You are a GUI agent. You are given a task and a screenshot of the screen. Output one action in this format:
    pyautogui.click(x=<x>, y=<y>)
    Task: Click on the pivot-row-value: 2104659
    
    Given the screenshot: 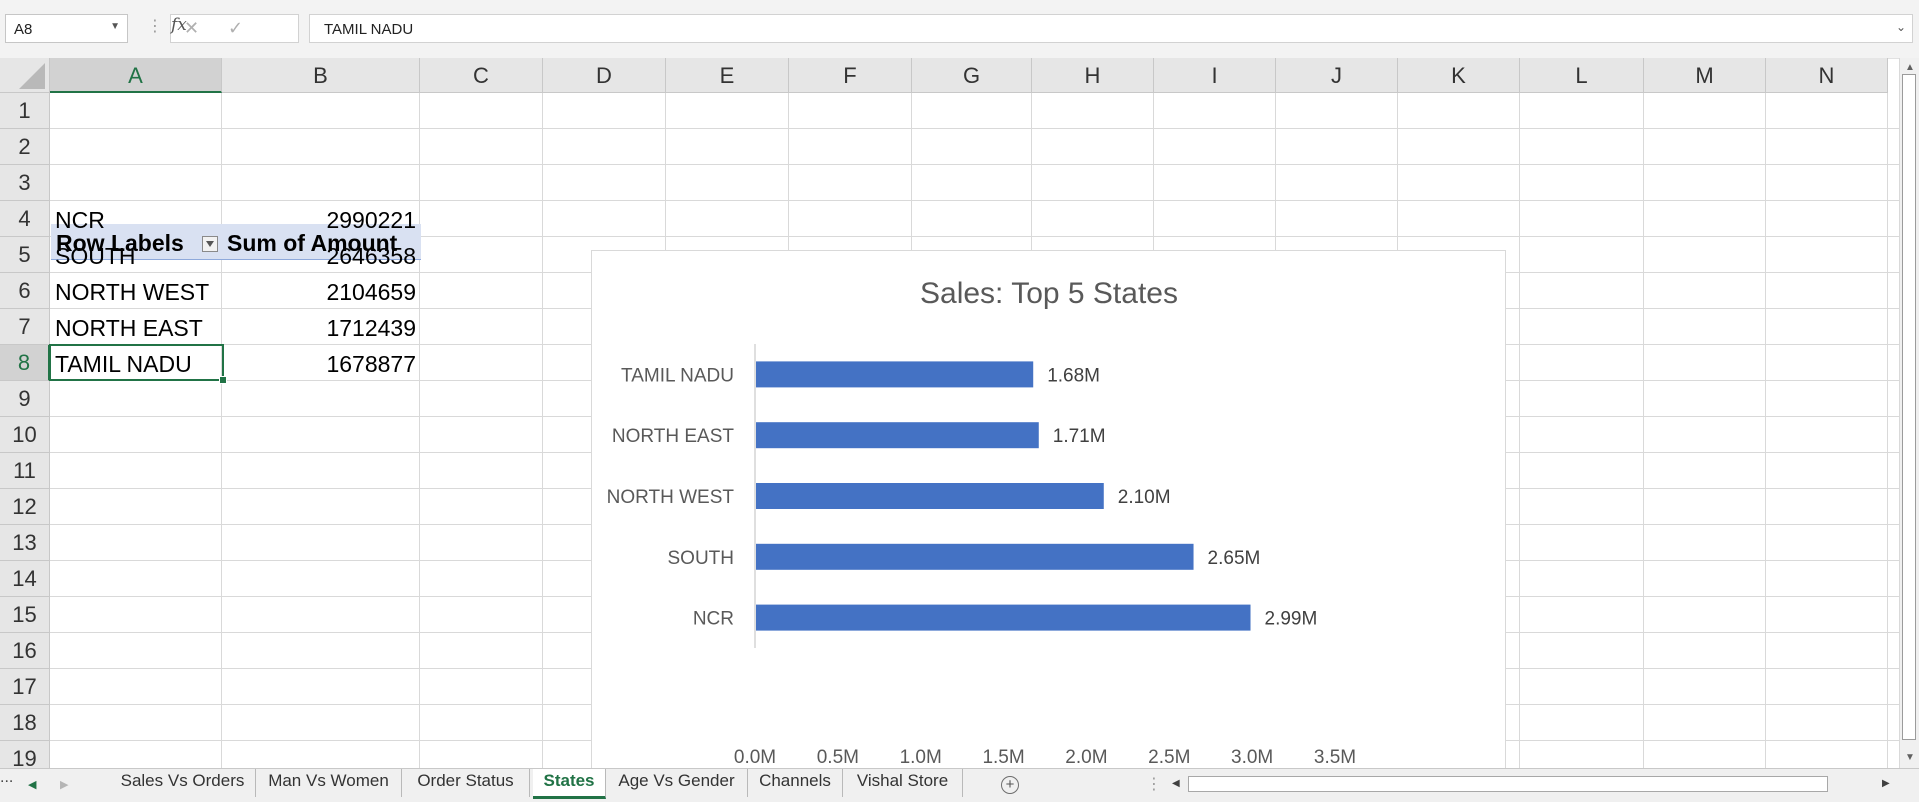 What is the action you would take?
    pyautogui.click(x=371, y=292)
    